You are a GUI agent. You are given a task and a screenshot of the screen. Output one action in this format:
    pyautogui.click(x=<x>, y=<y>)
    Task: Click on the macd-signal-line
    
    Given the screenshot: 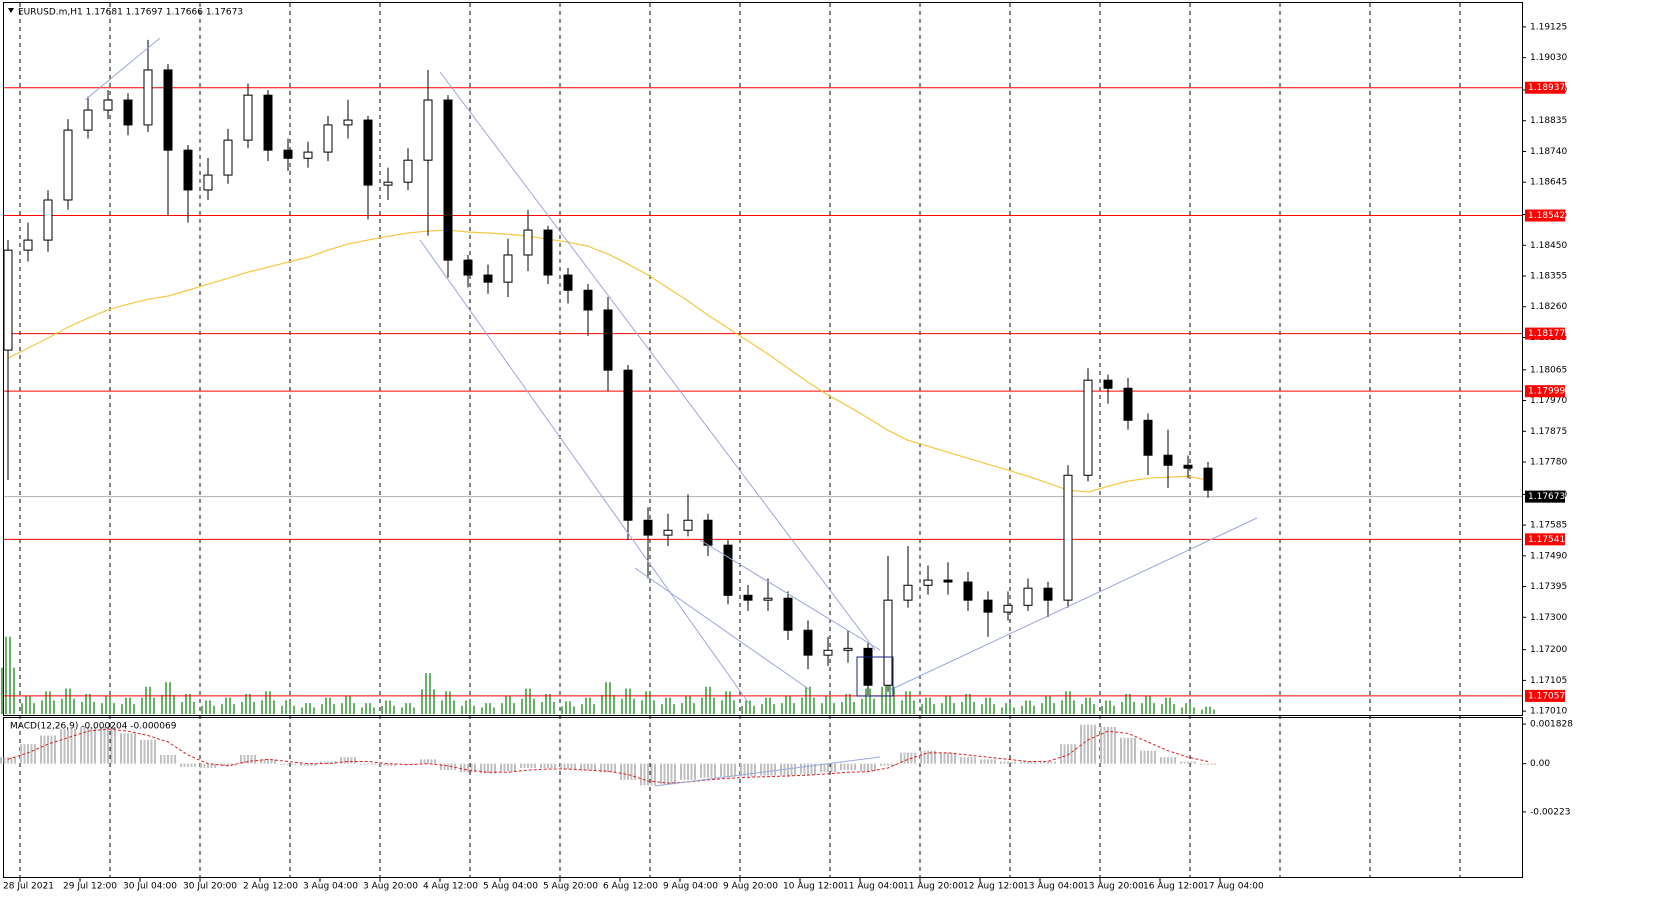 What is the action you would take?
    pyautogui.click(x=608, y=756)
    